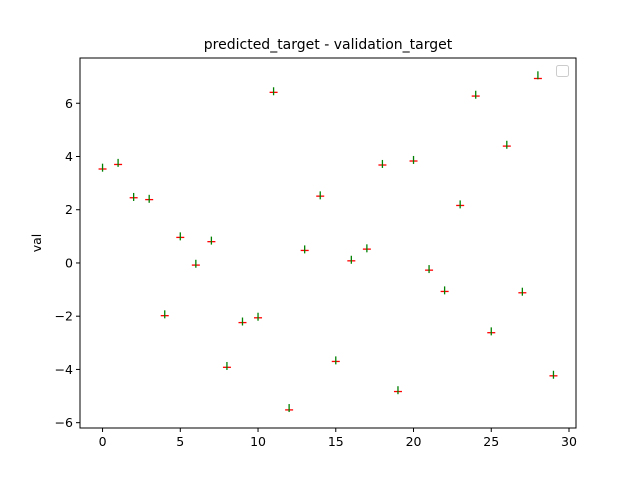 Image resolution: width=640 pixels, height=480 pixels. What do you see at coordinates (569, 441) in the screenshot?
I see `x-tick-label: 30` at bounding box center [569, 441].